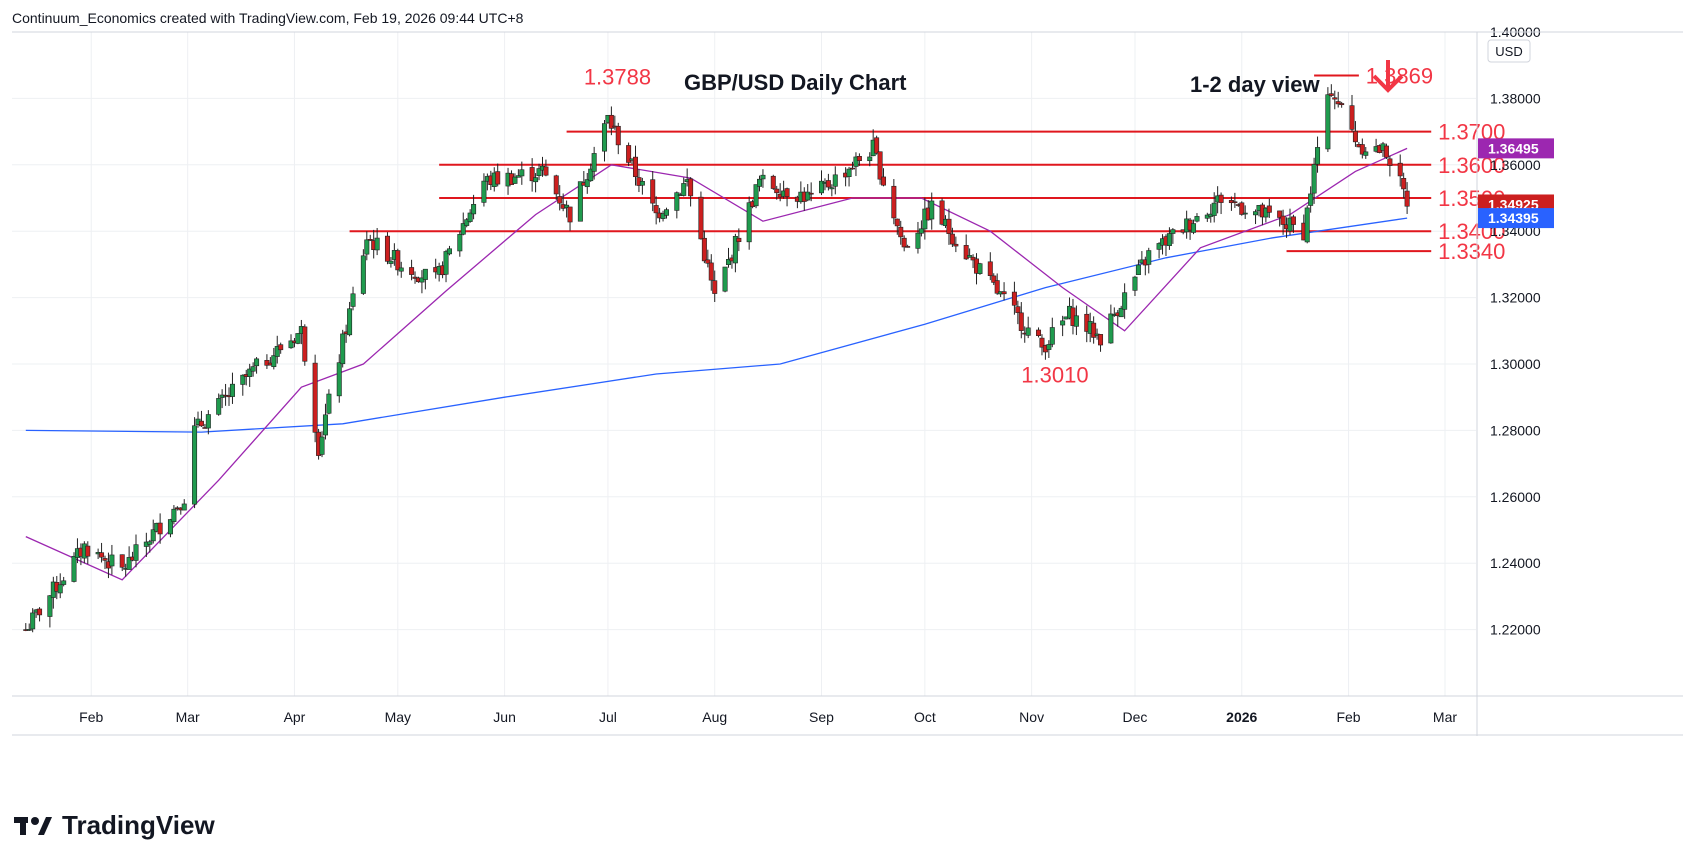 This screenshot has width=1683, height=863. Describe the element at coordinates (1241, 717) in the screenshot. I see `x-tick-label: 2026` at that location.